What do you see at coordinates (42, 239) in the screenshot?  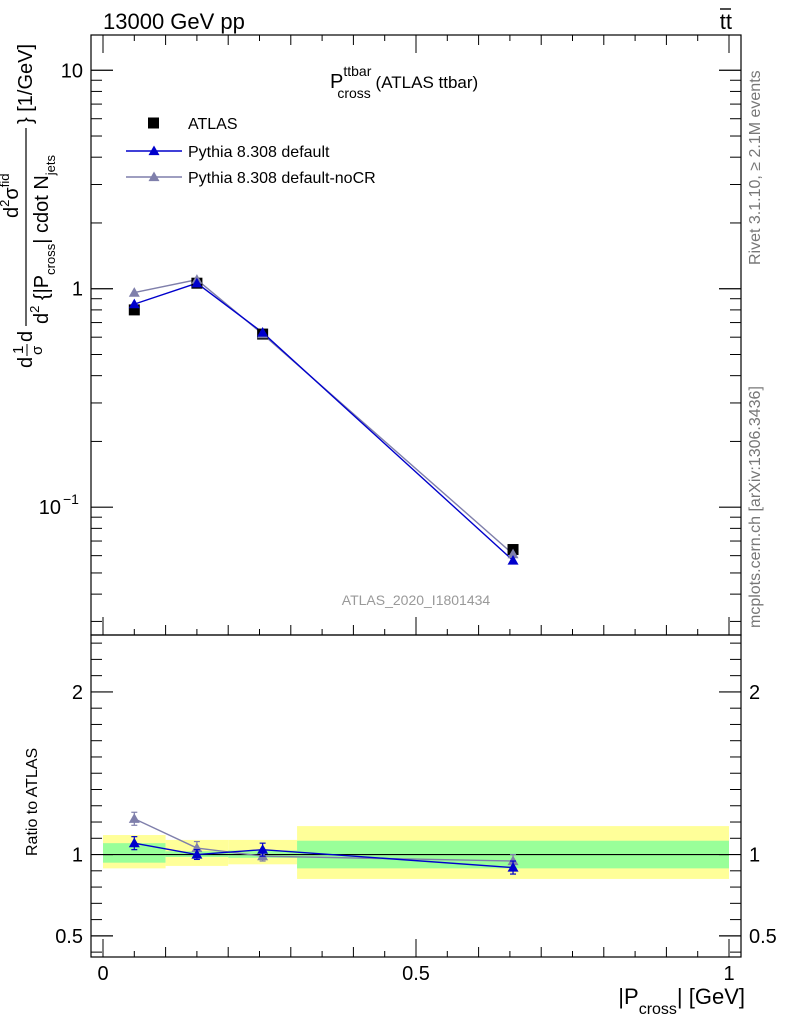 I see `svg-text: d2 {|Pcross| cdot Njets` at bounding box center [42, 239].